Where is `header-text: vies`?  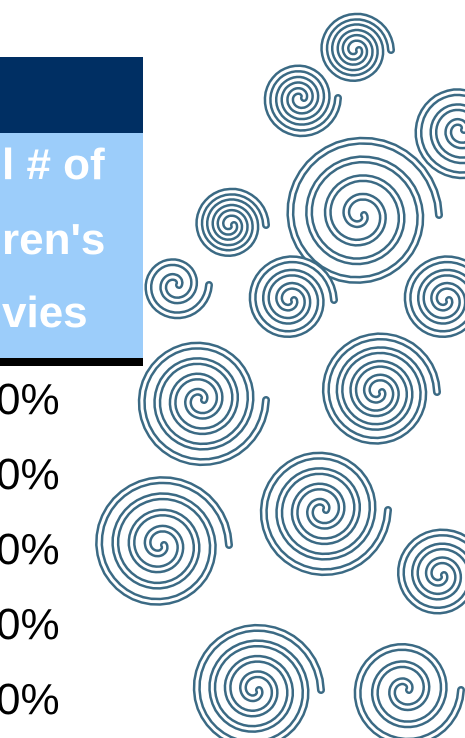
header-text: vies is located at coordinates (45, 312).